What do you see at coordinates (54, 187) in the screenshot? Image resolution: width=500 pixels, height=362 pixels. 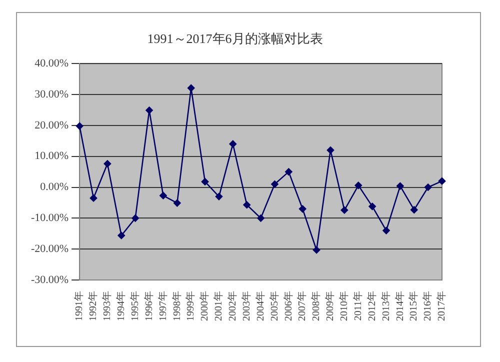 I see `y-tick-label: 0.00%` at bounding box center [54, 187].